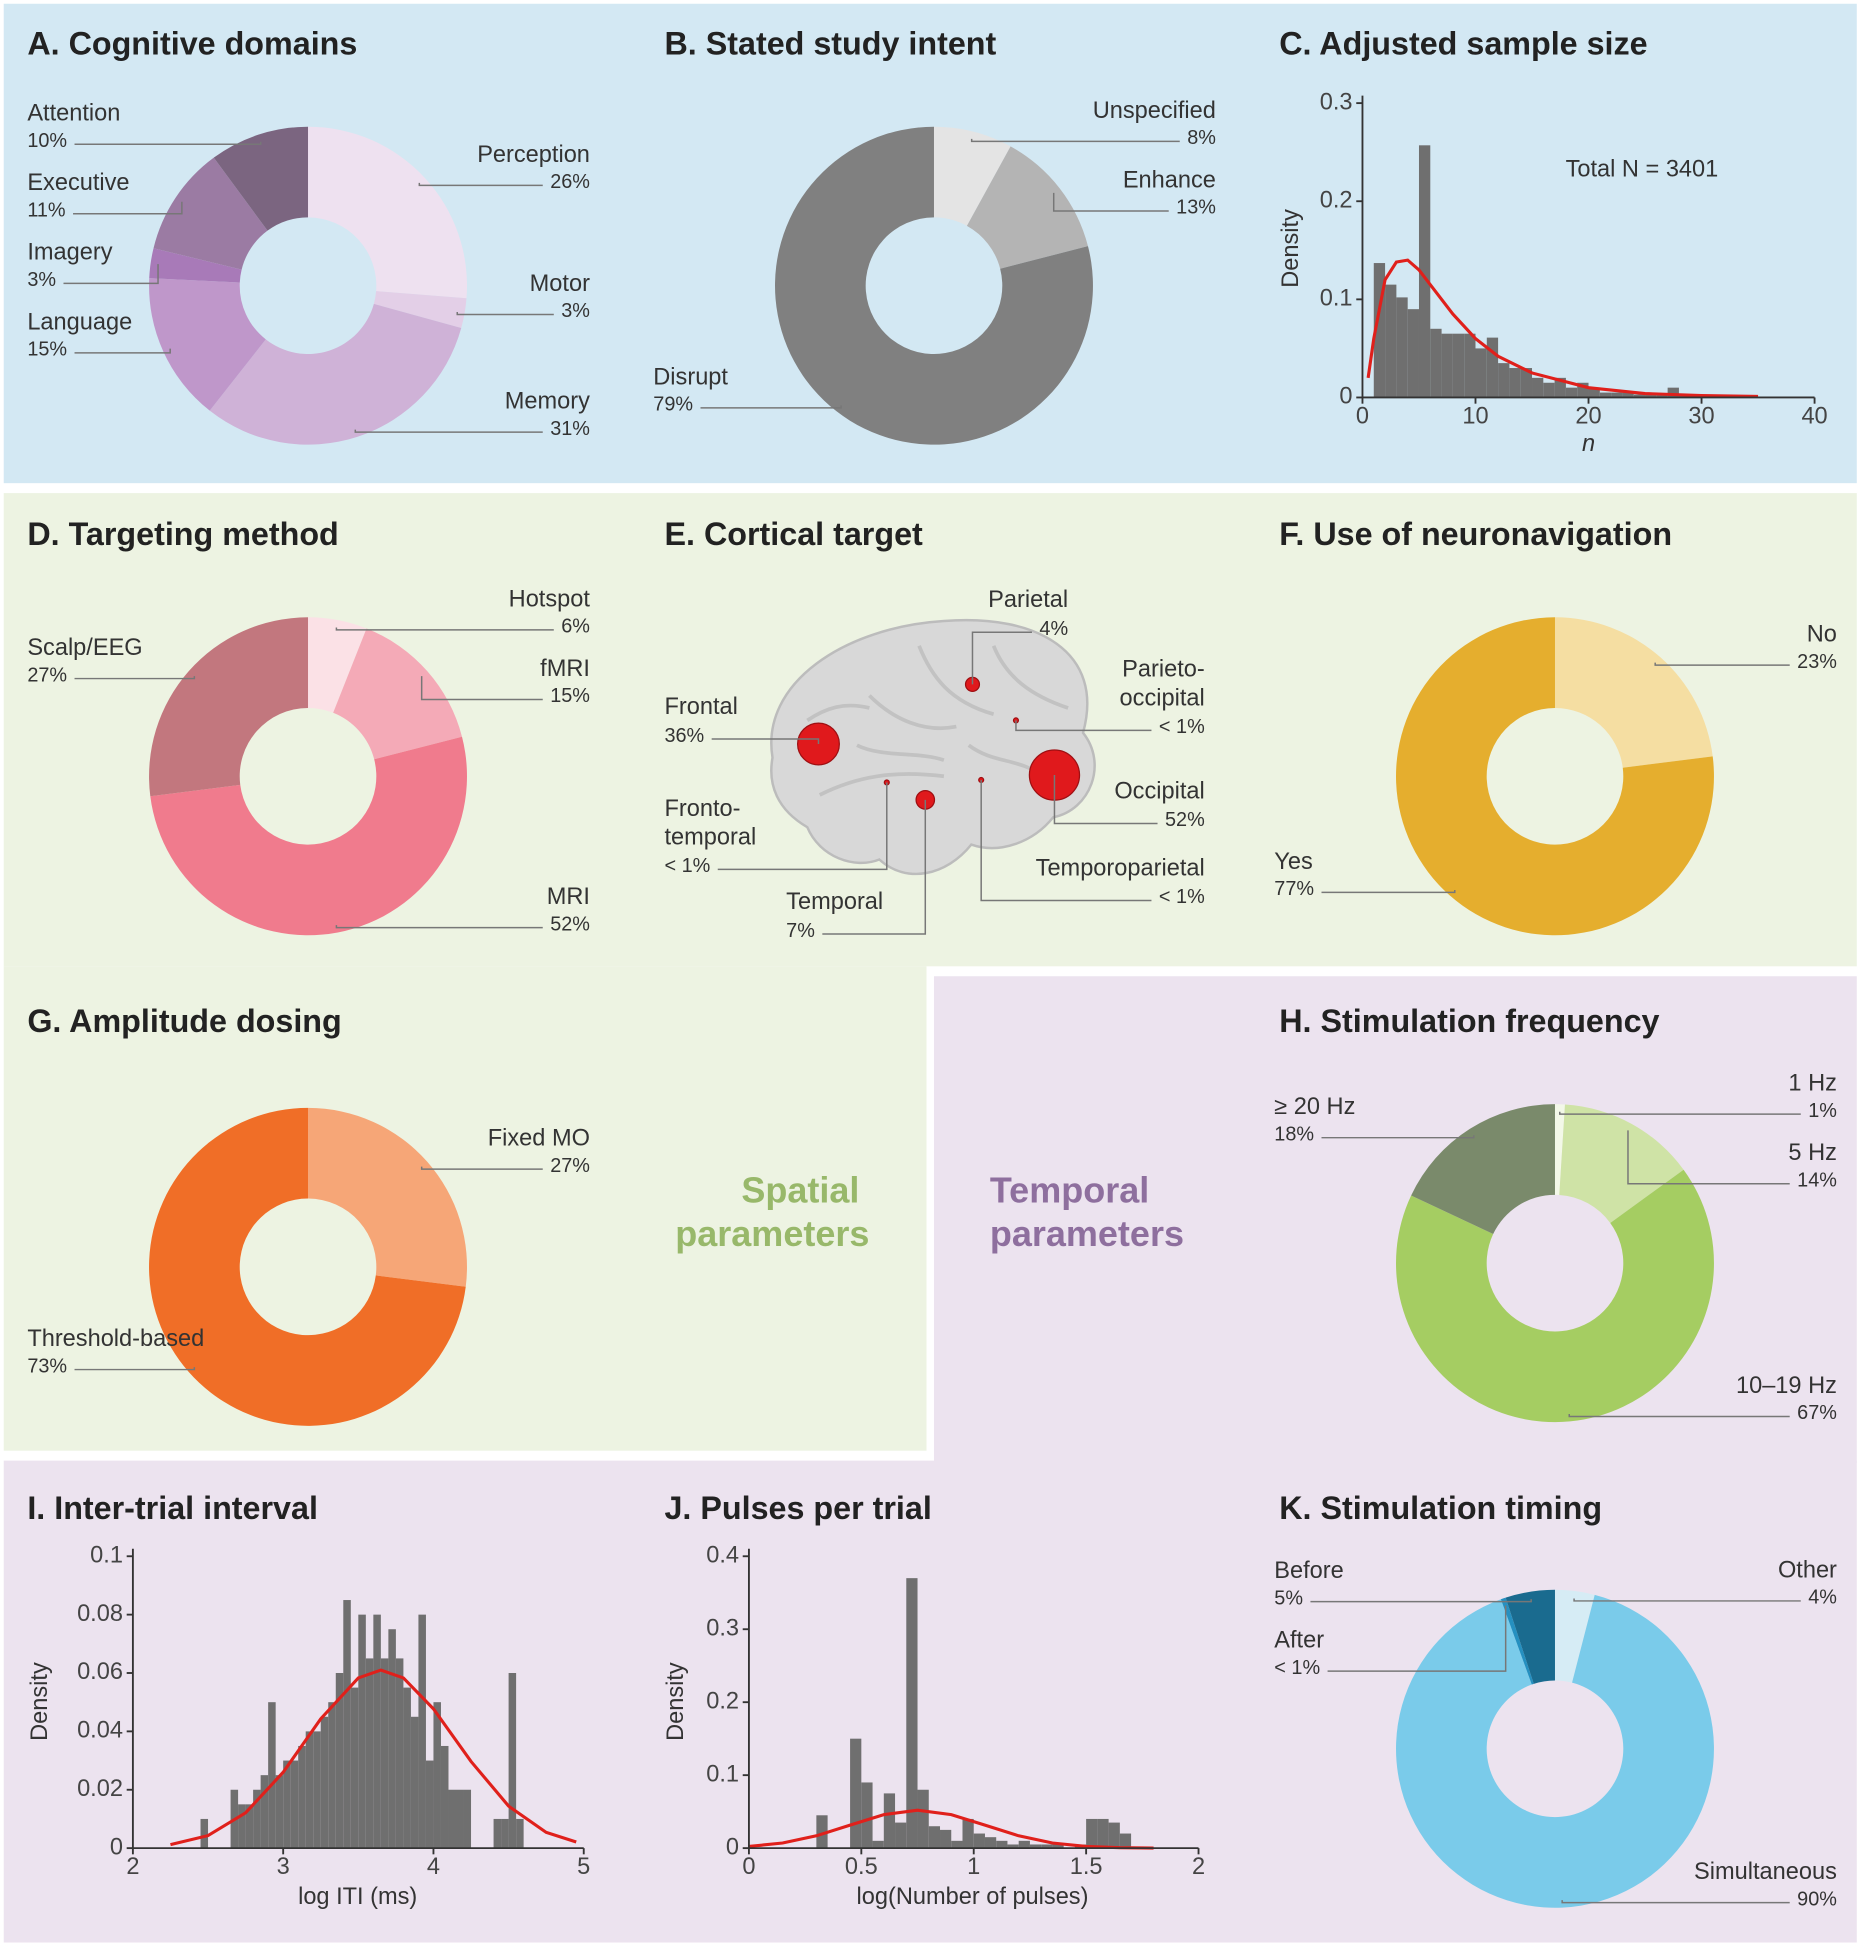 The width and height of the screenshot is (1863, 1950). Describe the element at coordinates (1463, 44) in the screenshot. I see `panel-title: C. Adjusted sample size` at that location.